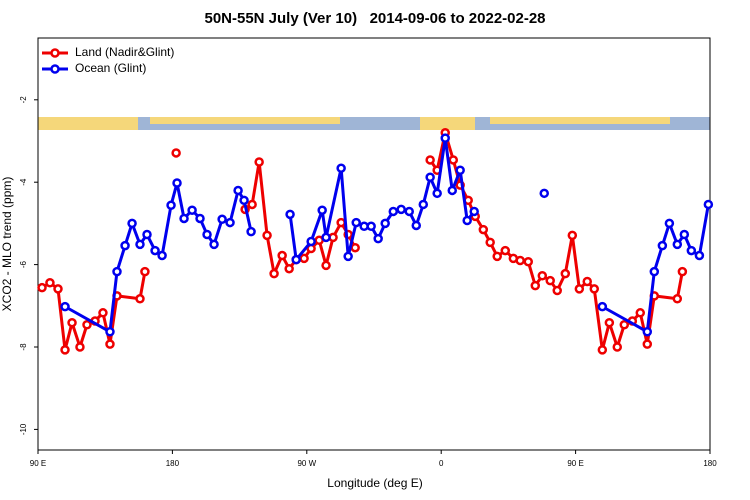 Image resolution: width=750 pixels, height=500 pixels. What do you see at coordinates (374, 123) in the screenshot?
I see `map-strip` at bounding box center [374, 123].